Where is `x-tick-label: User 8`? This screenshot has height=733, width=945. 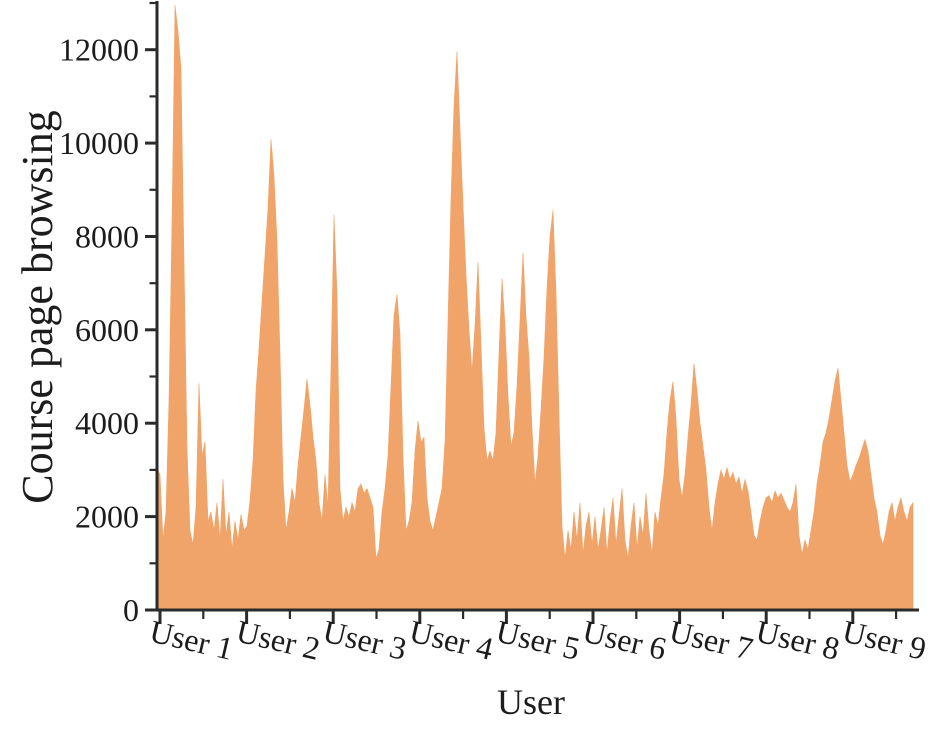
x-tick-label: User 8 is located at coordinates (798, 640).